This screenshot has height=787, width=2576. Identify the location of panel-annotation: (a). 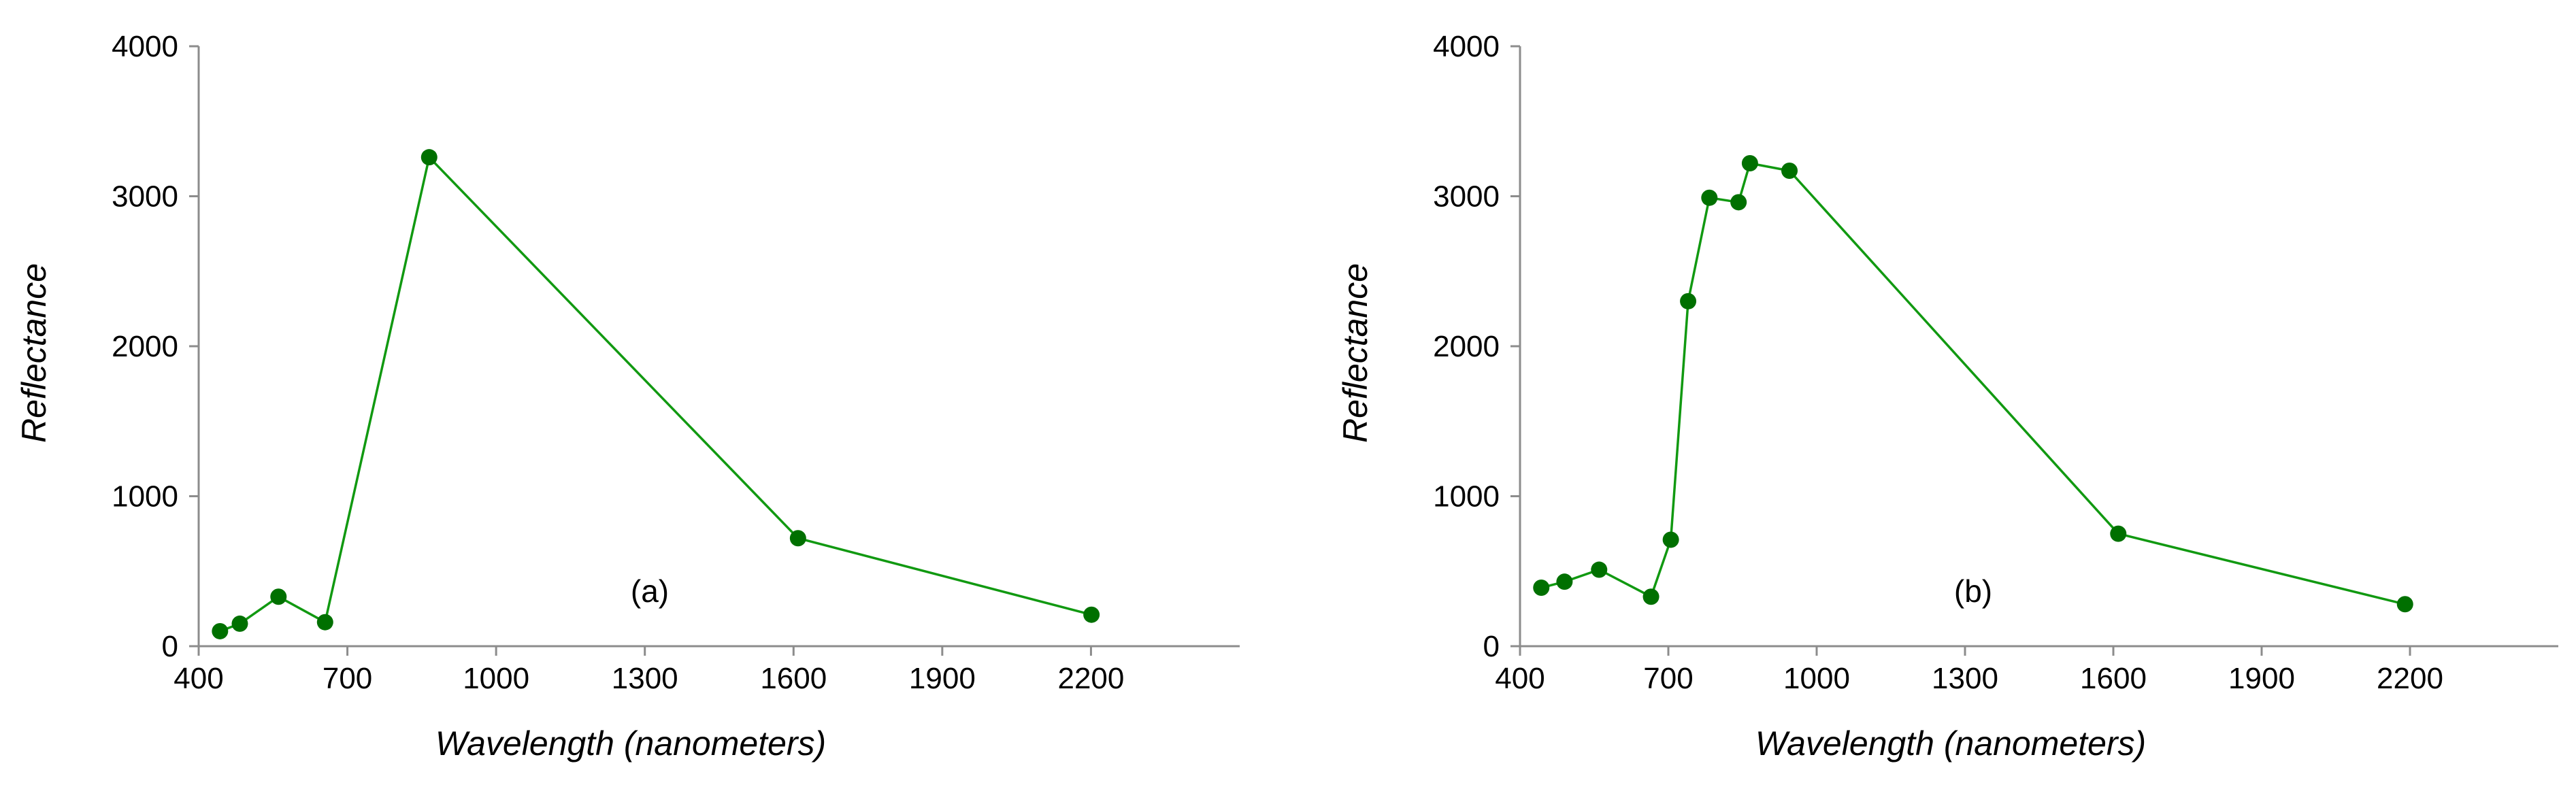
(650, 591).